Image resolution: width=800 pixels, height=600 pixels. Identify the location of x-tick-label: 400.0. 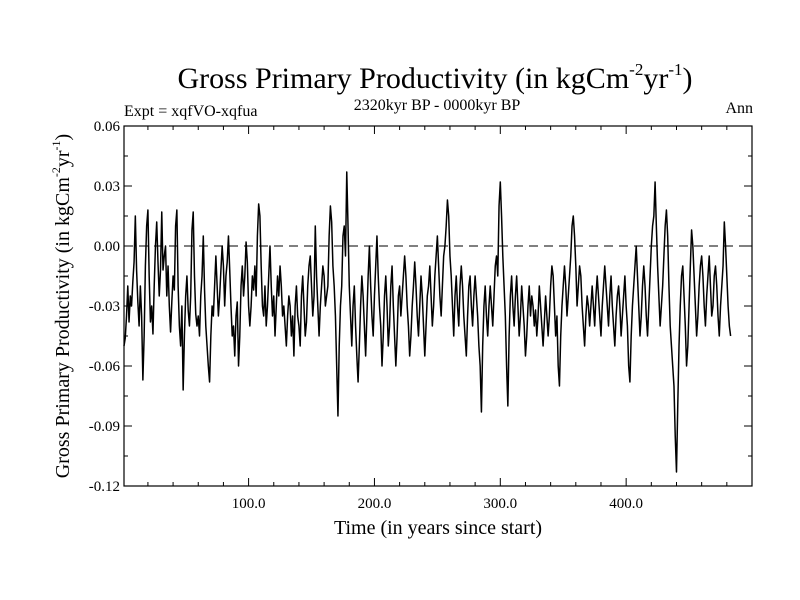
(626, 504).